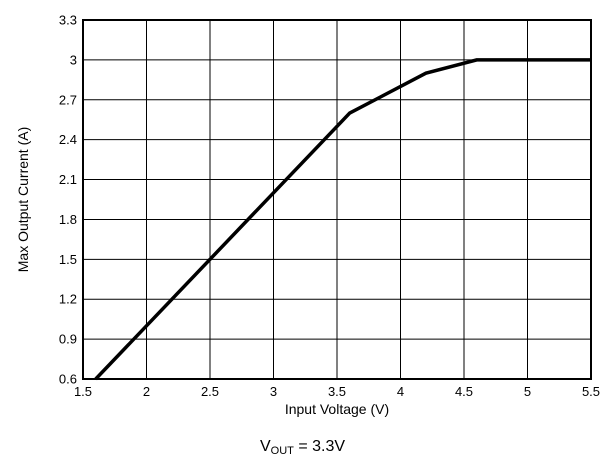 This screenshot has width=605, height=468. I want to click on y-tick-label: 0.9, so click(68, 339).